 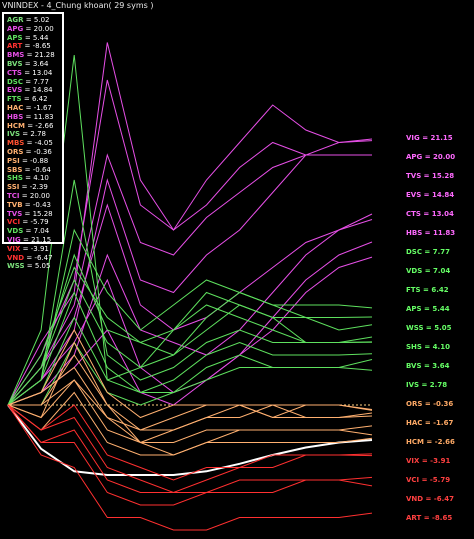 I want to click on end-label: ORS = -0.36, so click(x=429, y=404).